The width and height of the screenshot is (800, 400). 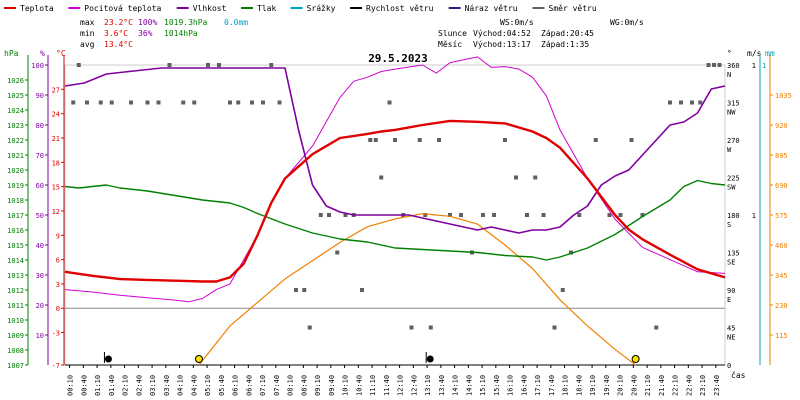 I want to click on y-axis-pct-label: 20, so click(x=40, y=306).